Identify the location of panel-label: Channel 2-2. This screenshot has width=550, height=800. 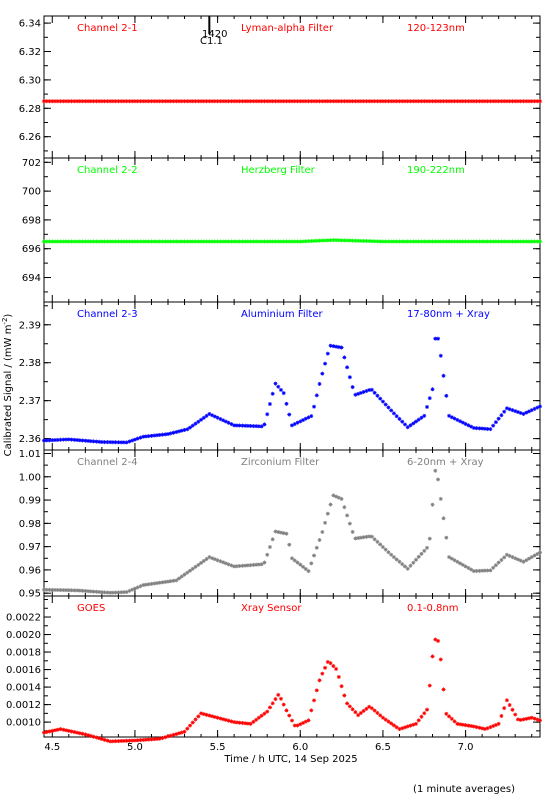
(107, 170).